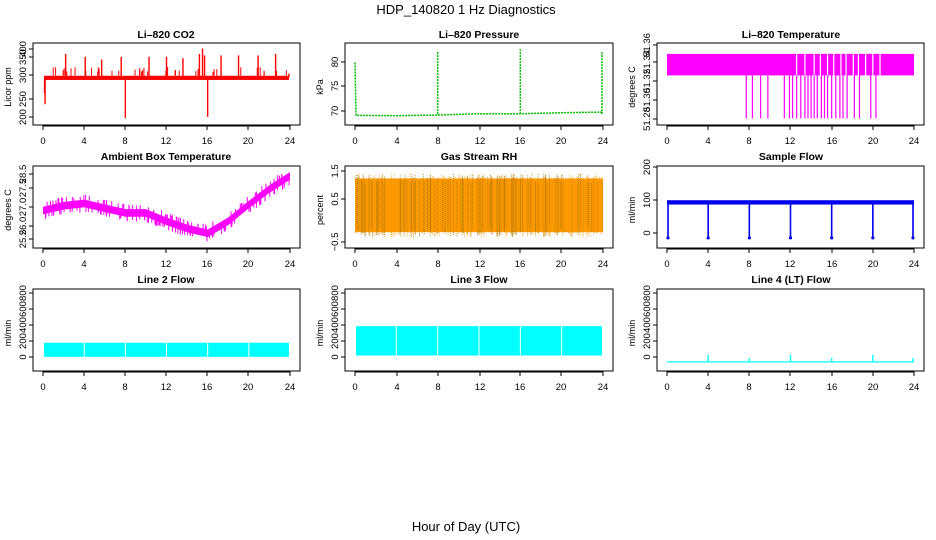 The image size is (936, 540). Describe the element at coordinates (647, 100) in the screenshot. I see `y-tick-label: 51.30` at that location.